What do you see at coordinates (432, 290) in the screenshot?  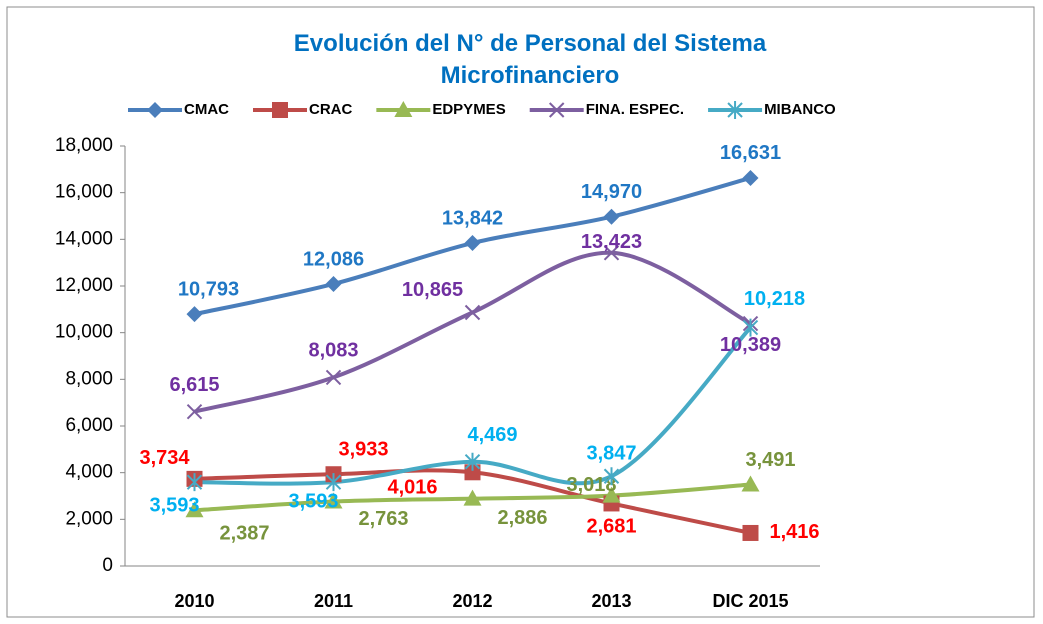 I see `data-label: 10,865` at bounding box center [432, 290].